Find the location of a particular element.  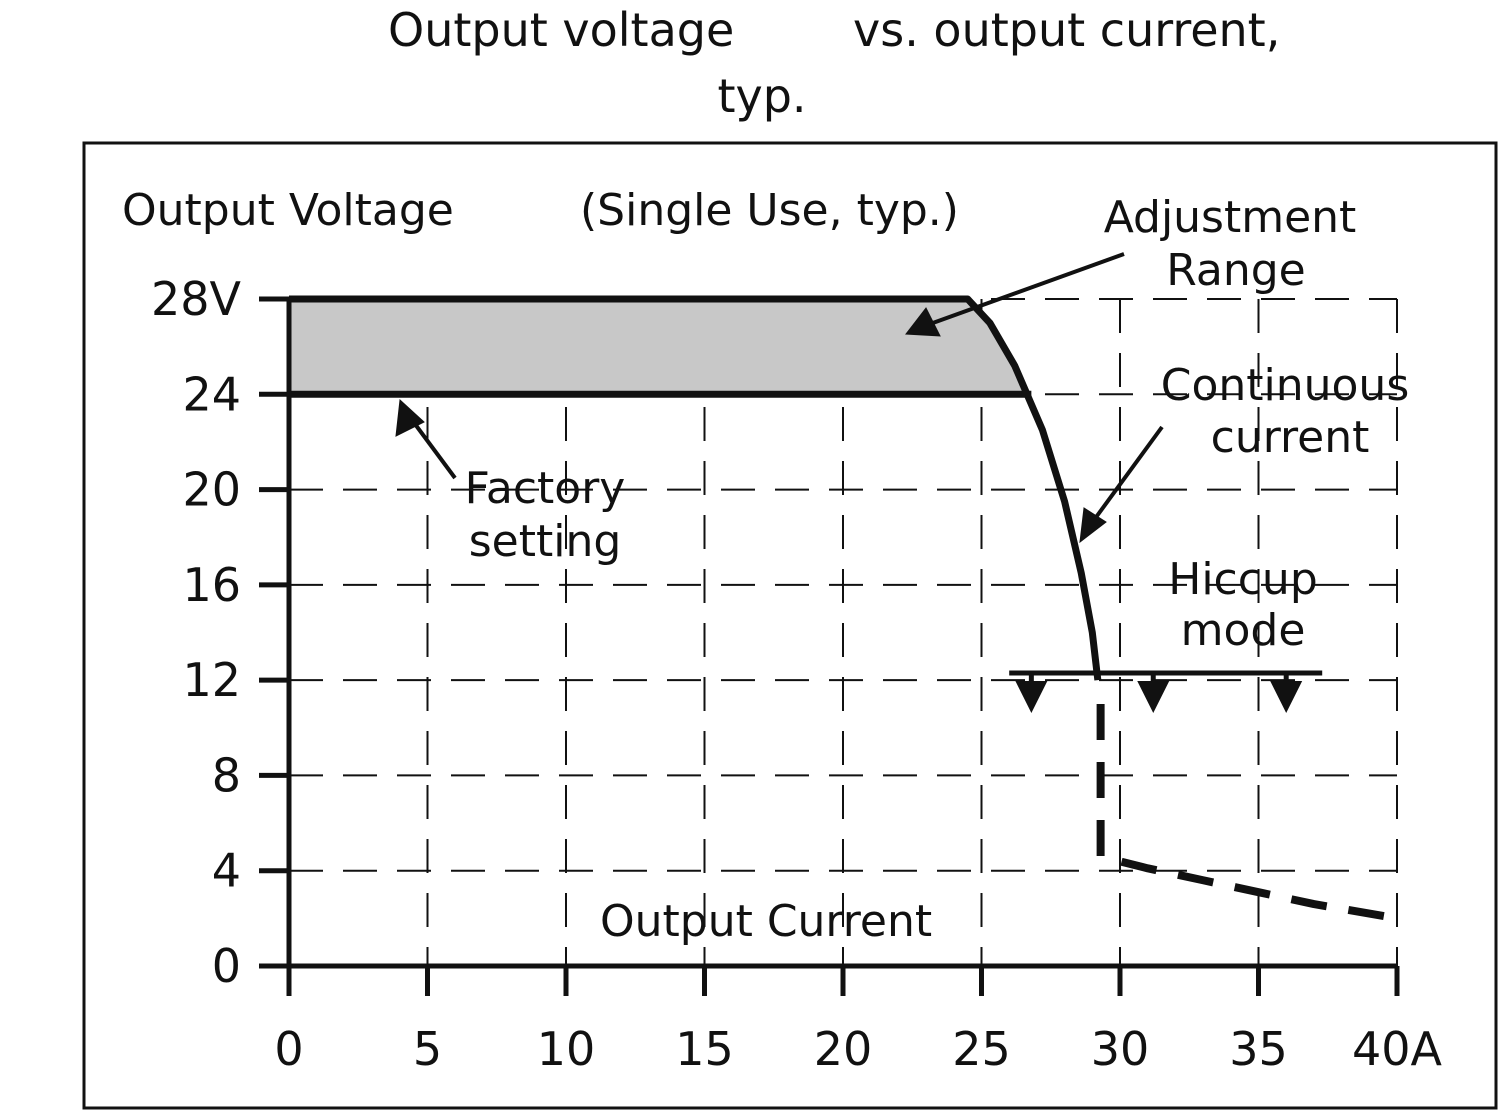

annotation-hiccup-2: mode is located at coordinates (1243, 630).